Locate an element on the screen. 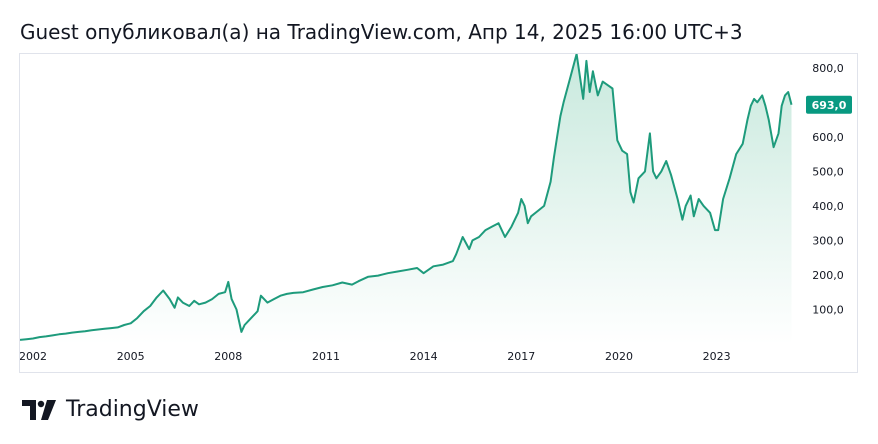  x-tick-label: 2017 is located at coordinates (521, 356).